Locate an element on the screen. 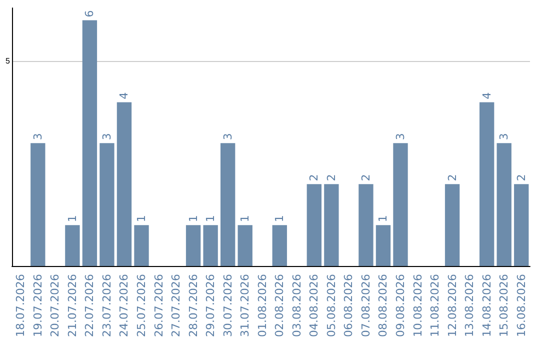  x-tick-label: 19.07.2026 is located at coordinates (37, 306).